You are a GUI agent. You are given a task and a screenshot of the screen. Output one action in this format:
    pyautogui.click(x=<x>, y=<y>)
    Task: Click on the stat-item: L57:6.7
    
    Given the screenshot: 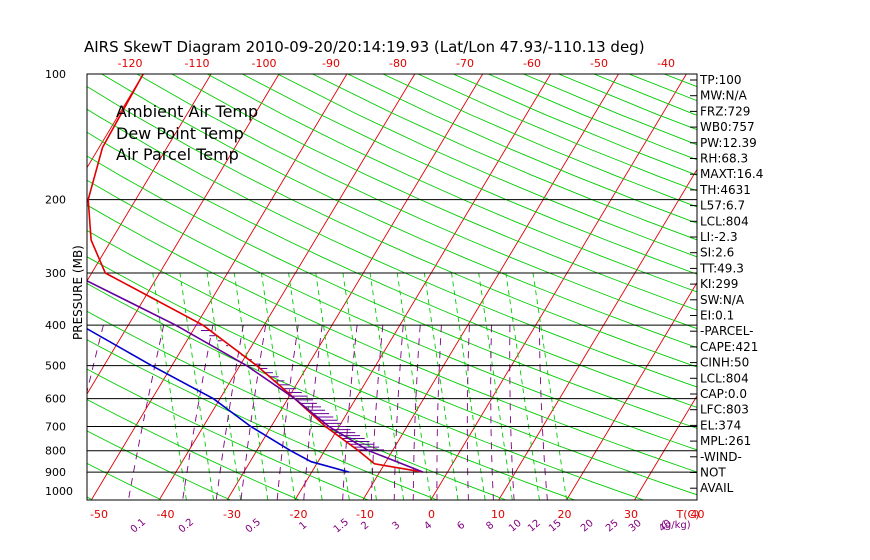 What is the action you would take?
    pyautogui.click(x=722, y=206)
    